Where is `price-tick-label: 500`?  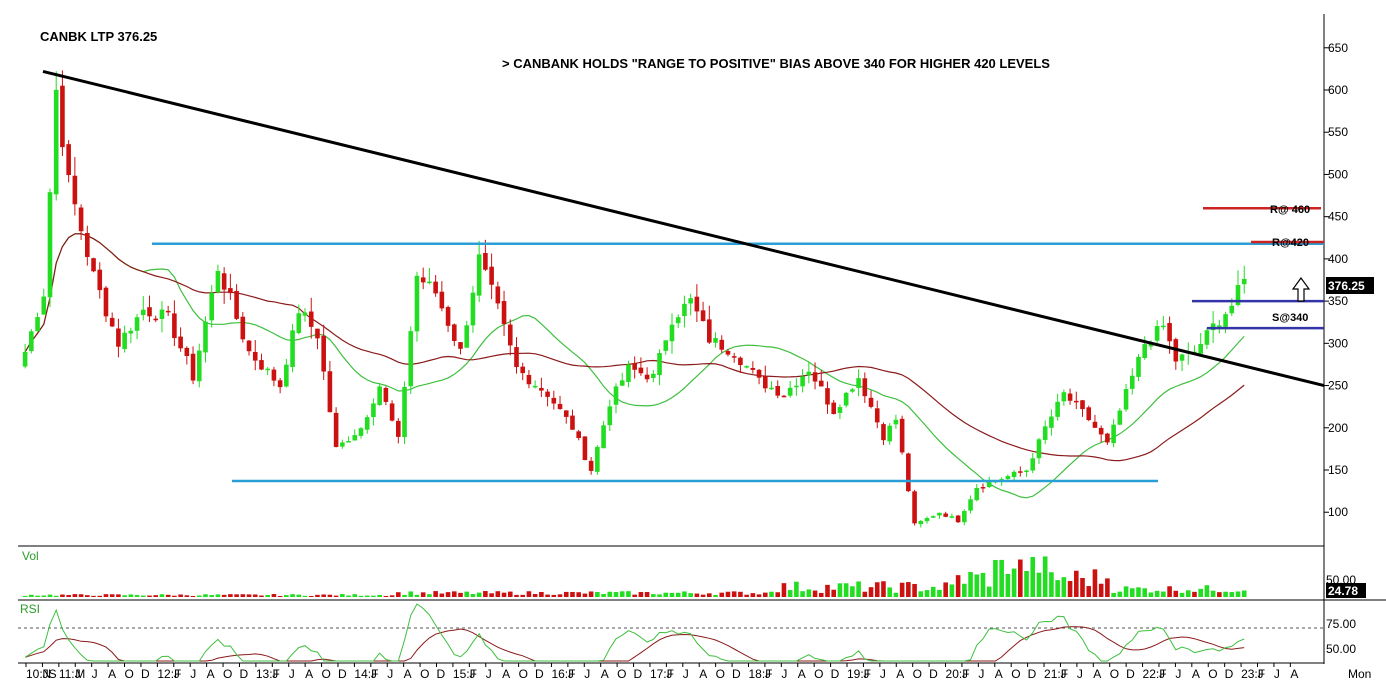 price-tick-label: 500 is located at coordinates (1338, 174).